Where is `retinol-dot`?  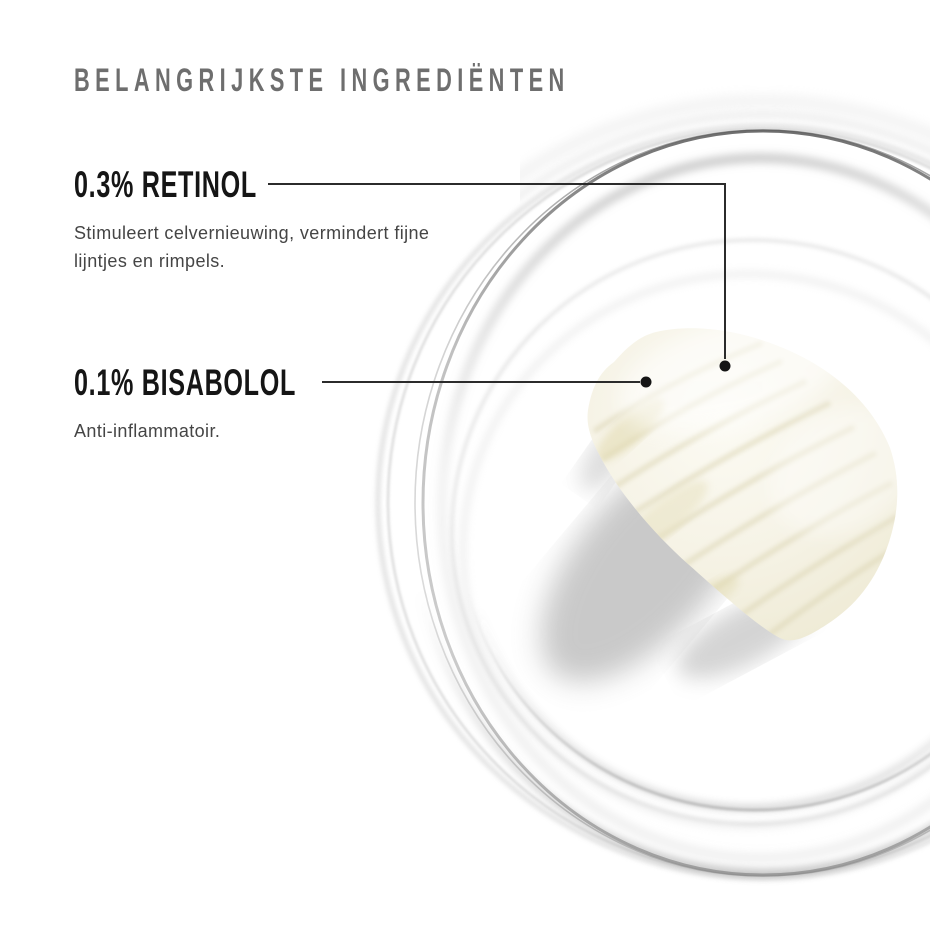
retinol-dot is located at coordinates (725, 366).